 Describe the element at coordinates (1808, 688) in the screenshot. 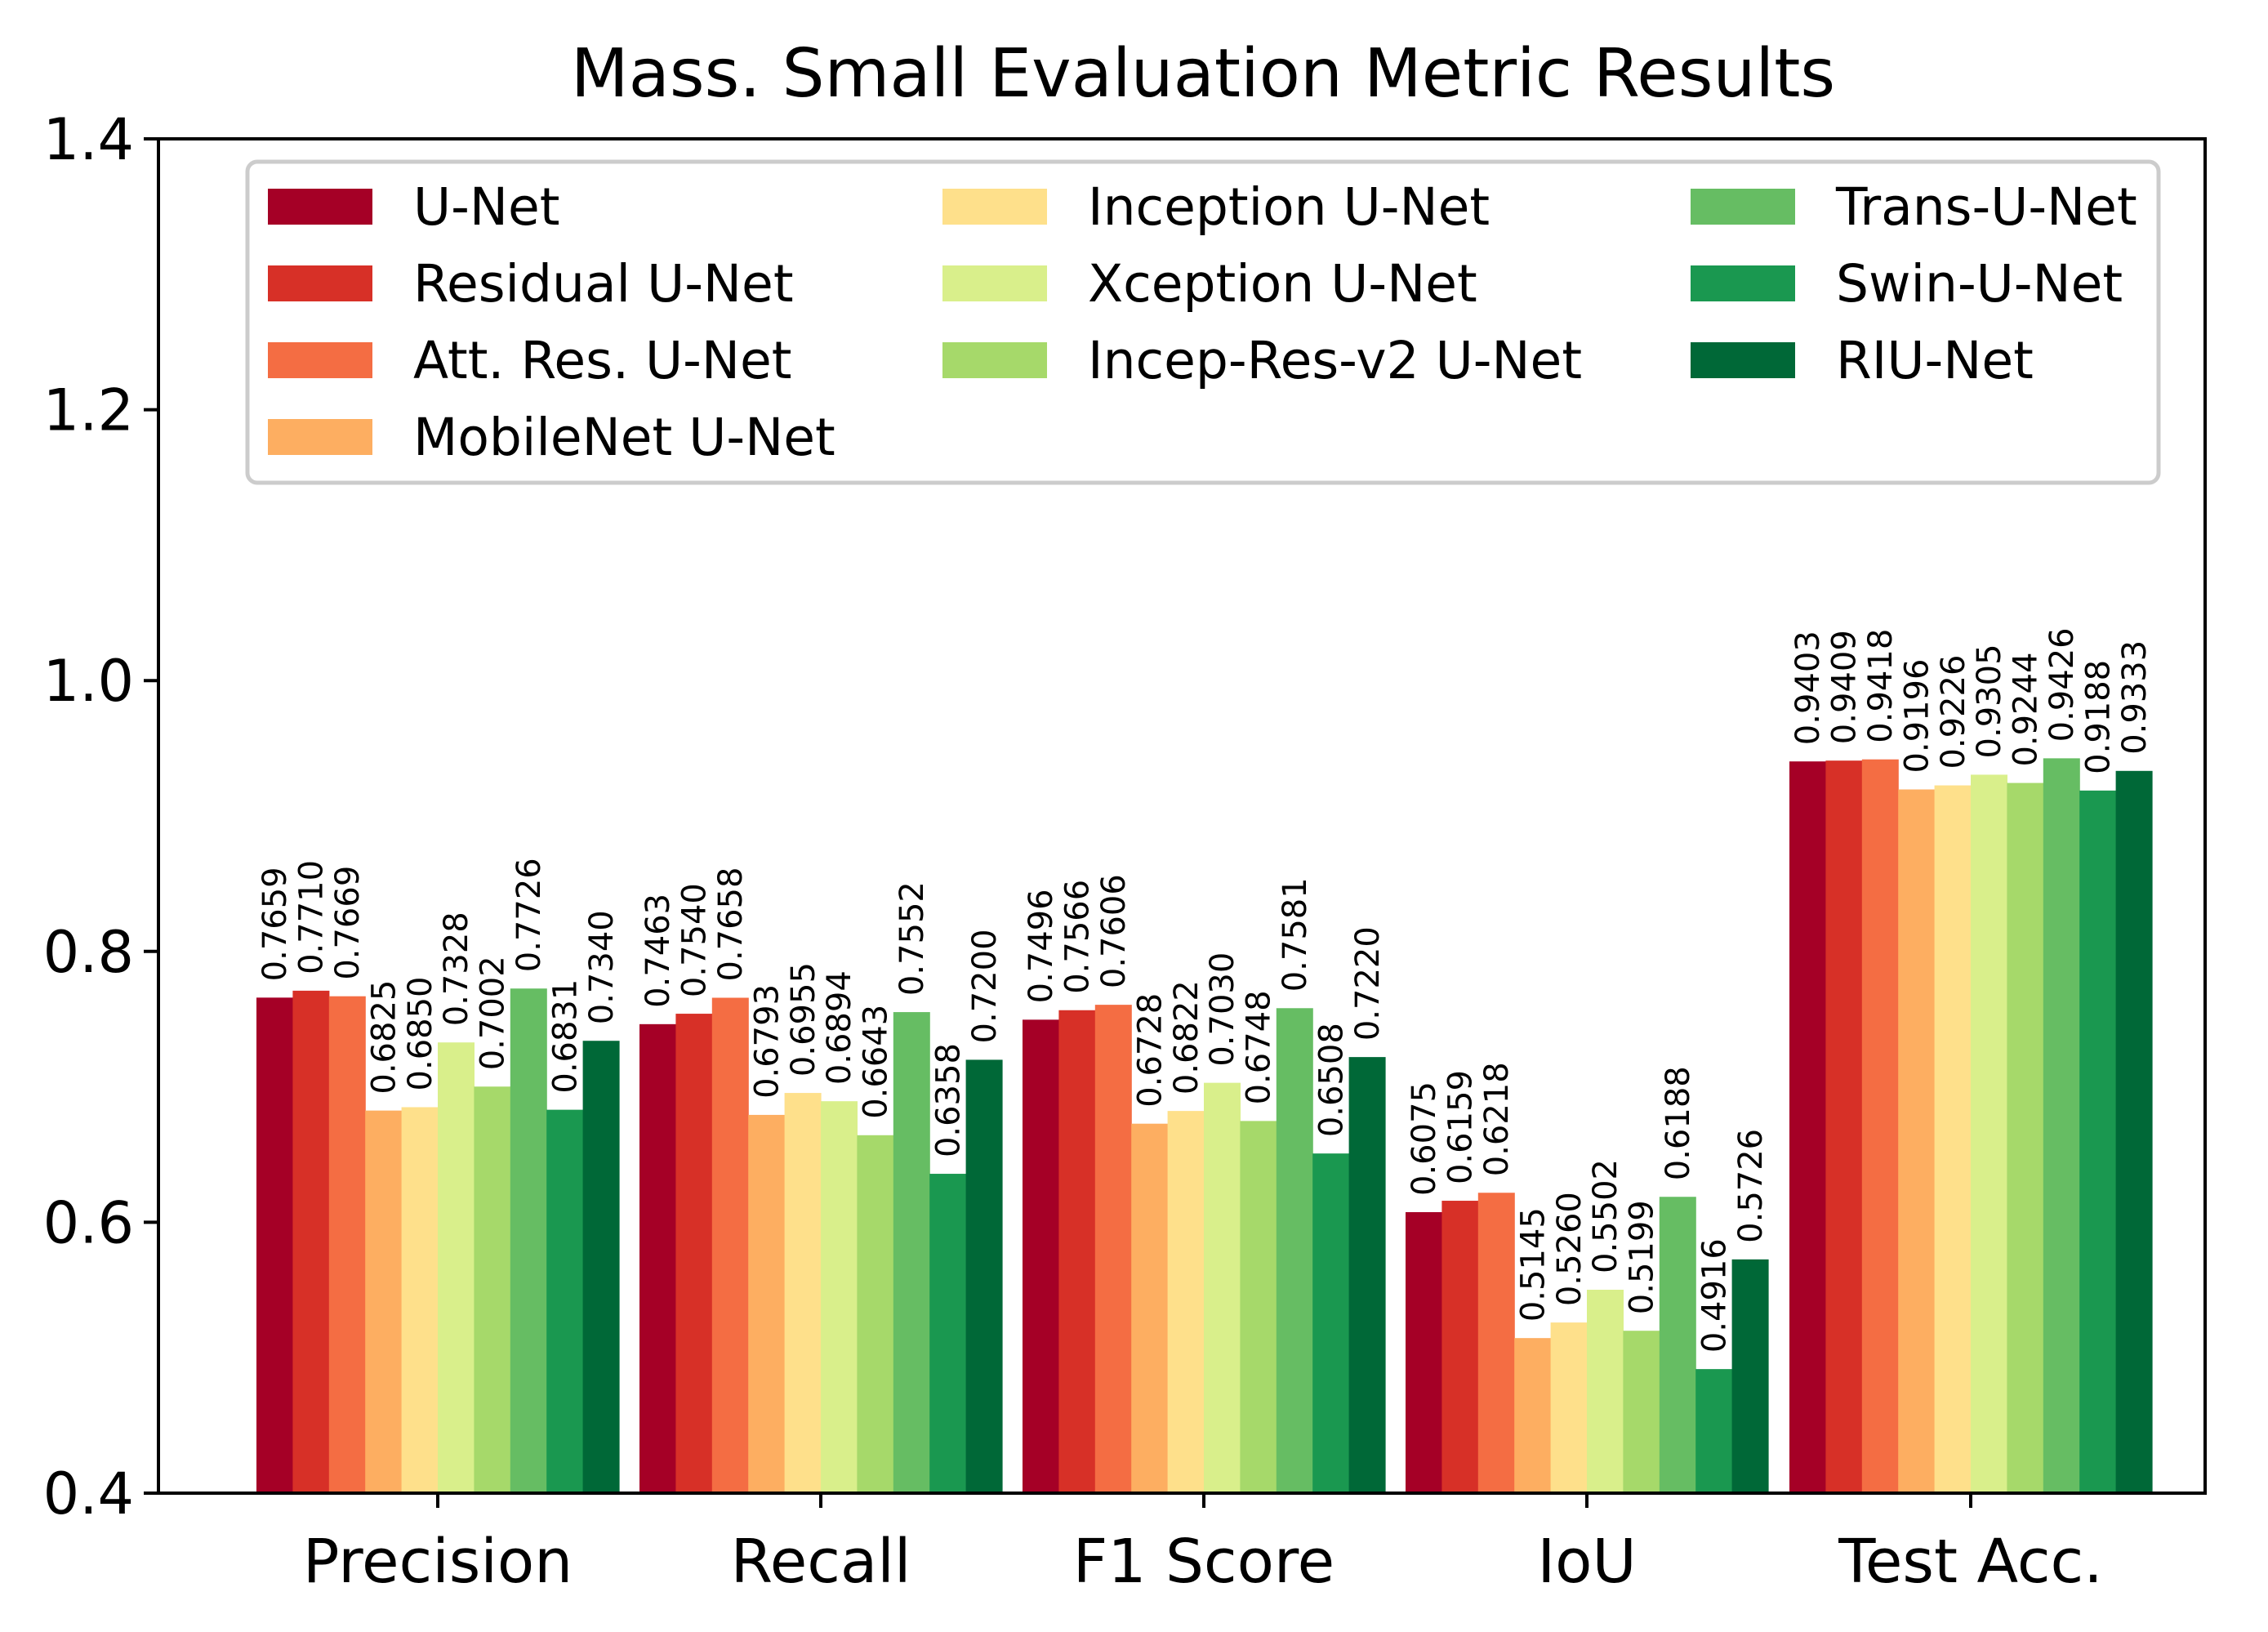

I see `bar-value-label: 0.9403` at that location.